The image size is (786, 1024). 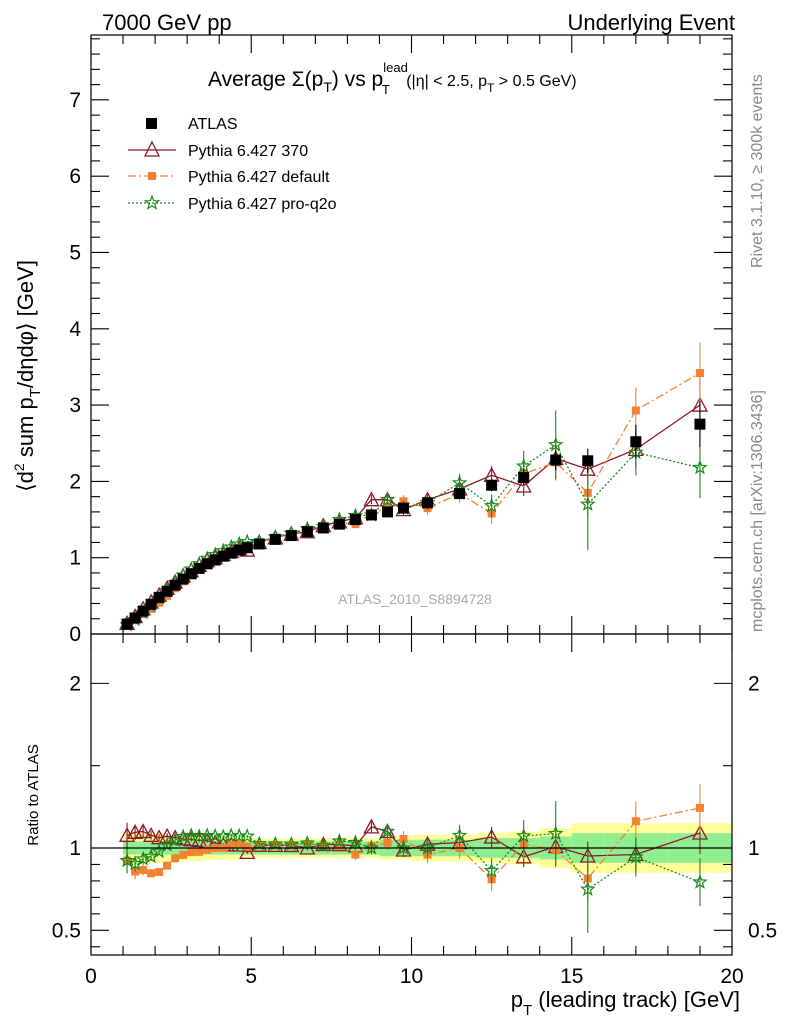 What do you see at coordinates (754, 683) in the screenshot?
I see `ratio-y-tick-label-right: 2` at bounding box center [754, 683].